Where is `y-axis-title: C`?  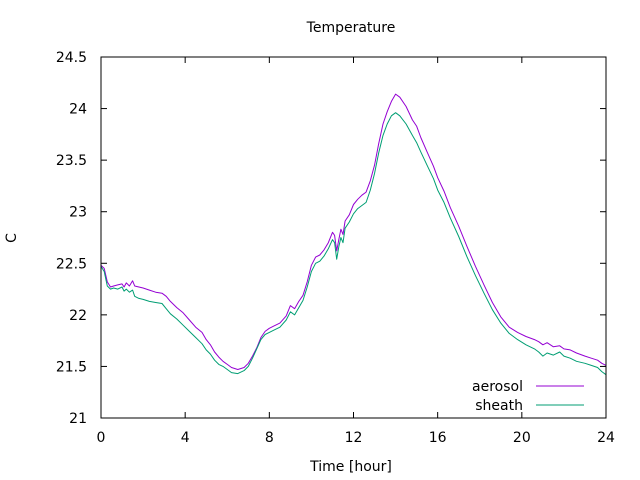 y-axis-title: C is located at coordinates (12, 238).